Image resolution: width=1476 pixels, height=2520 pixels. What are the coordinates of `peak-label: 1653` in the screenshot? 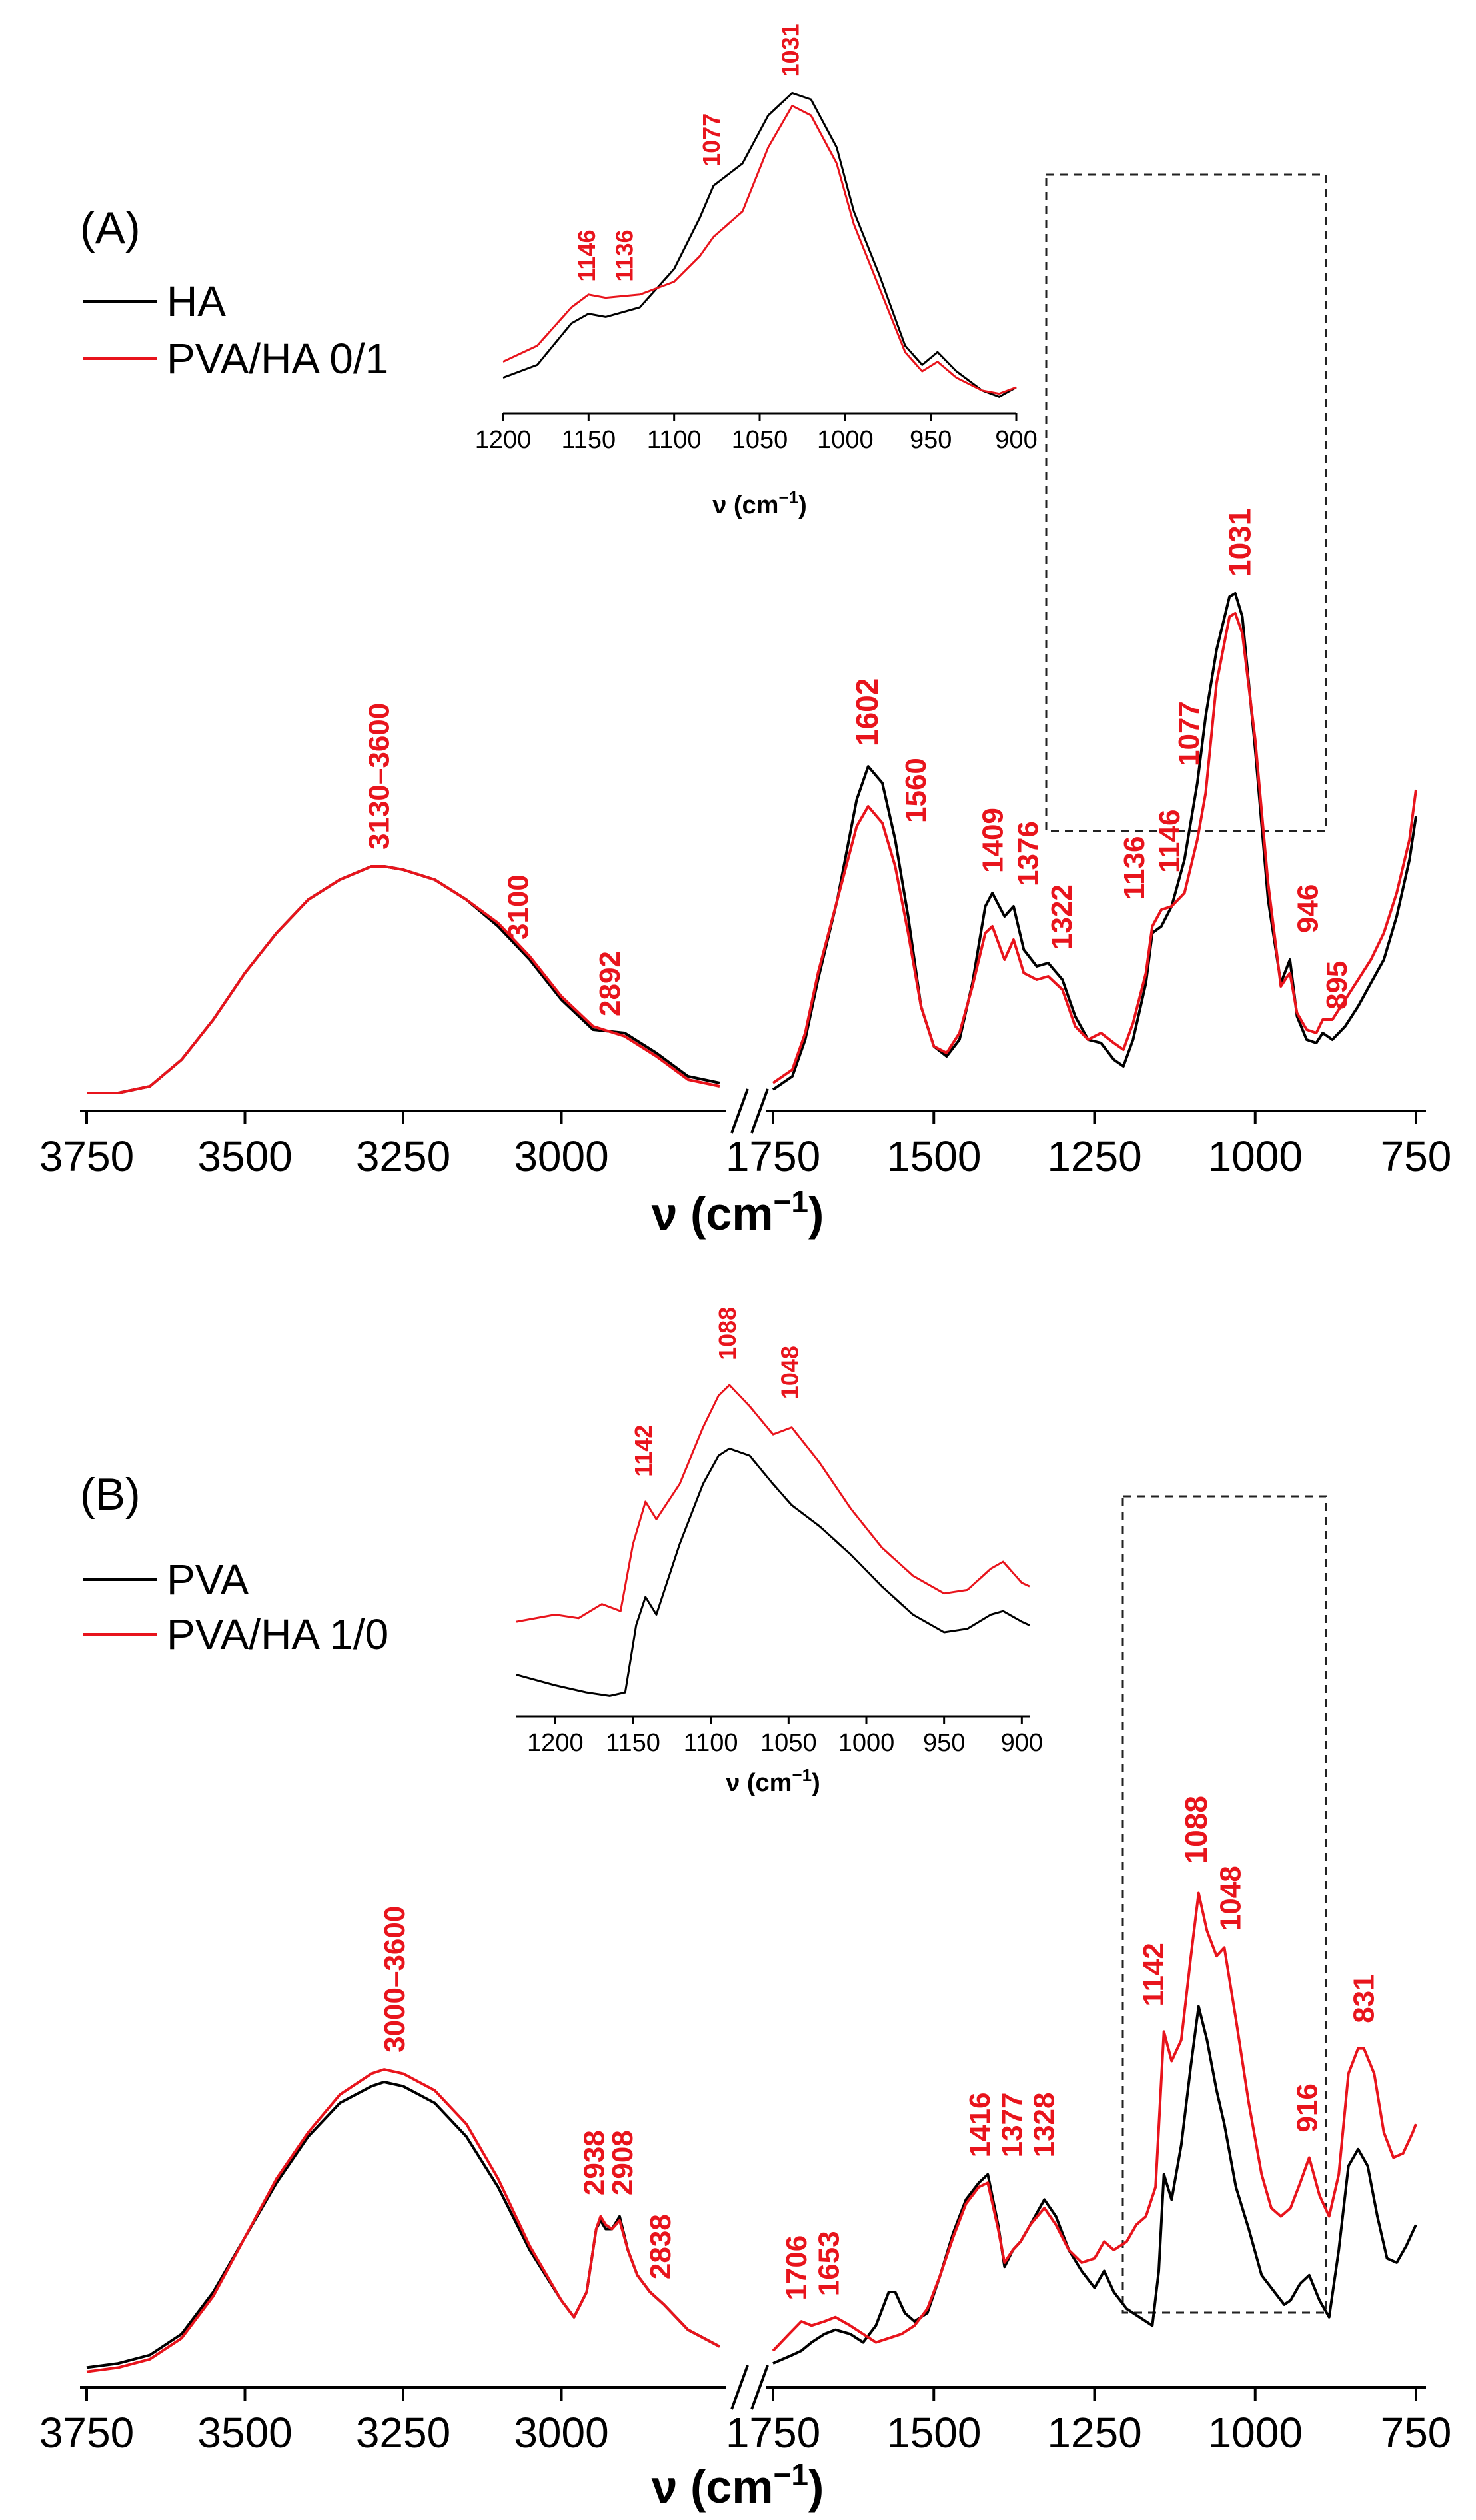 It's located at (828, 2263).